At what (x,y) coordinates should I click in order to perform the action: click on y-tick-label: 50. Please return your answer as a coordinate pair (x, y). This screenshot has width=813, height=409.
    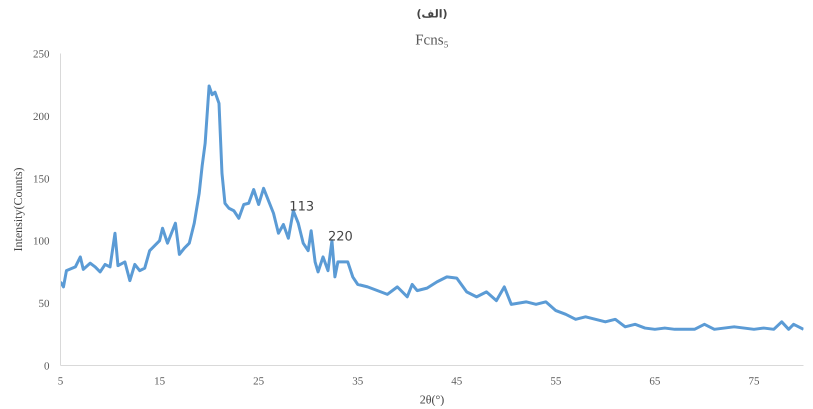
    Looking at the image, I should click on (44, 304).